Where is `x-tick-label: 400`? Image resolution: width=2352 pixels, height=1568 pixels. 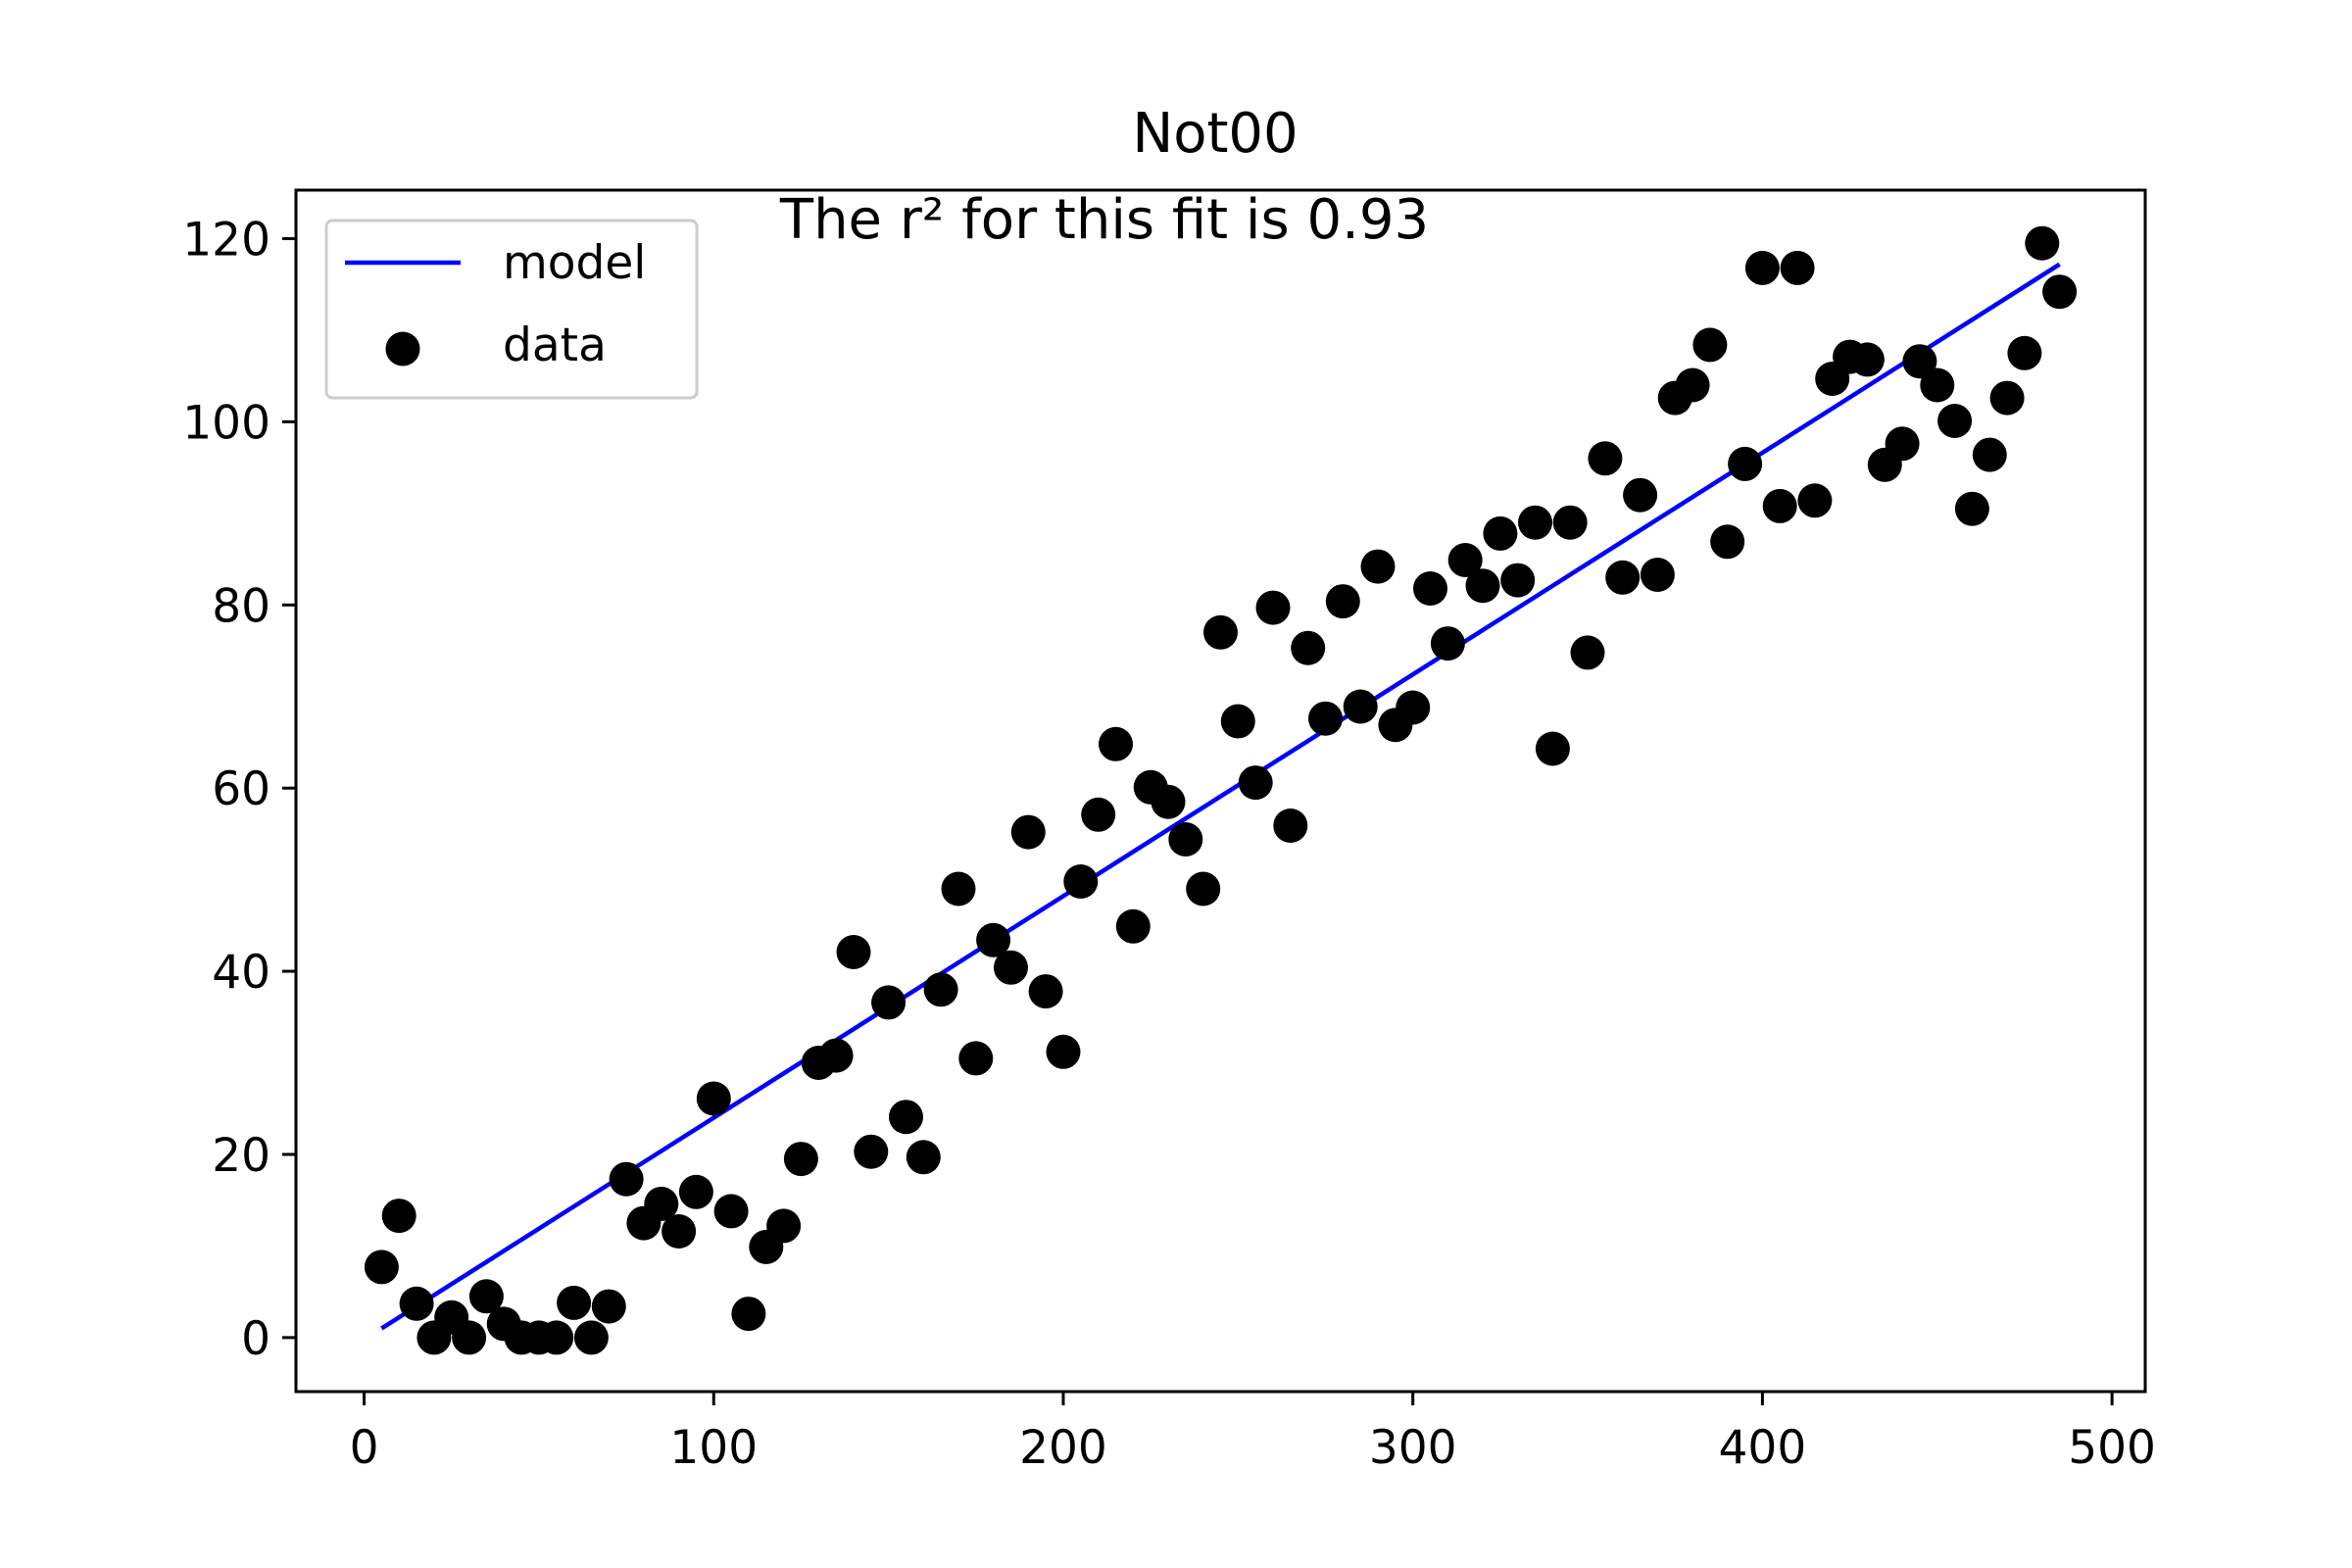 x-tick-label: 400 is located at coordinates (1763, 1448).